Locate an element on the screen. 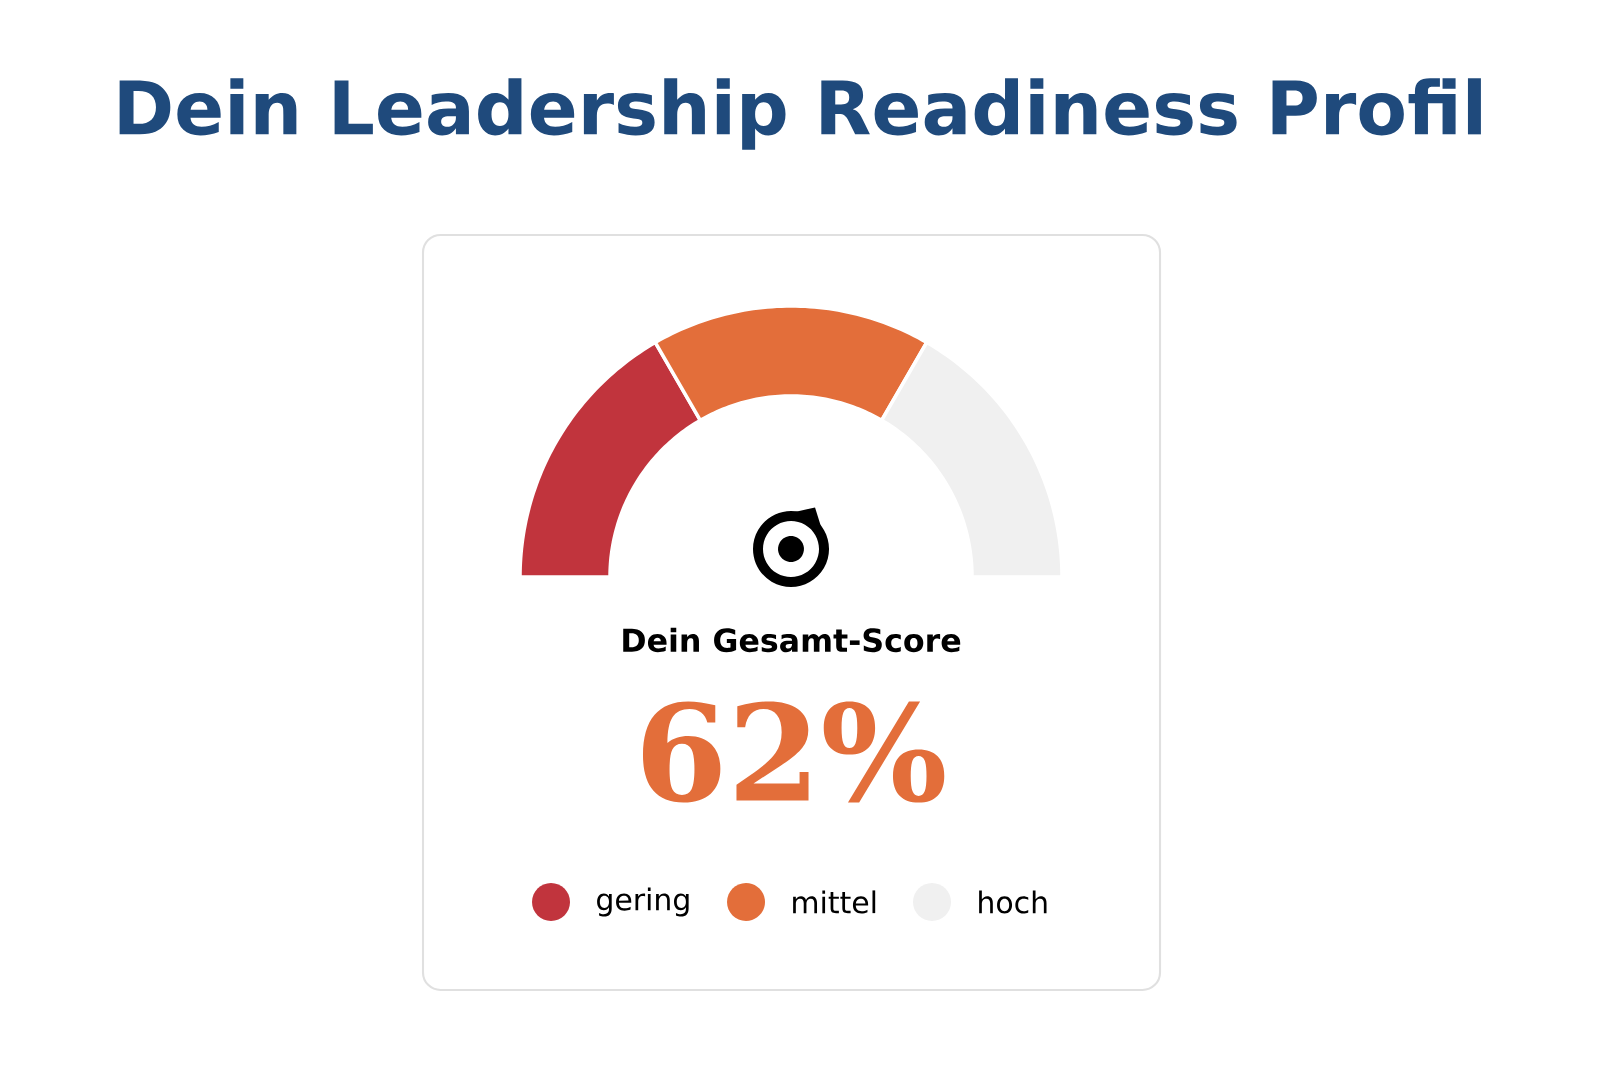 Image resolution: width=1600 pixels, height=1080 pixels. legend-label: gering is located at coordinates (643, 902).